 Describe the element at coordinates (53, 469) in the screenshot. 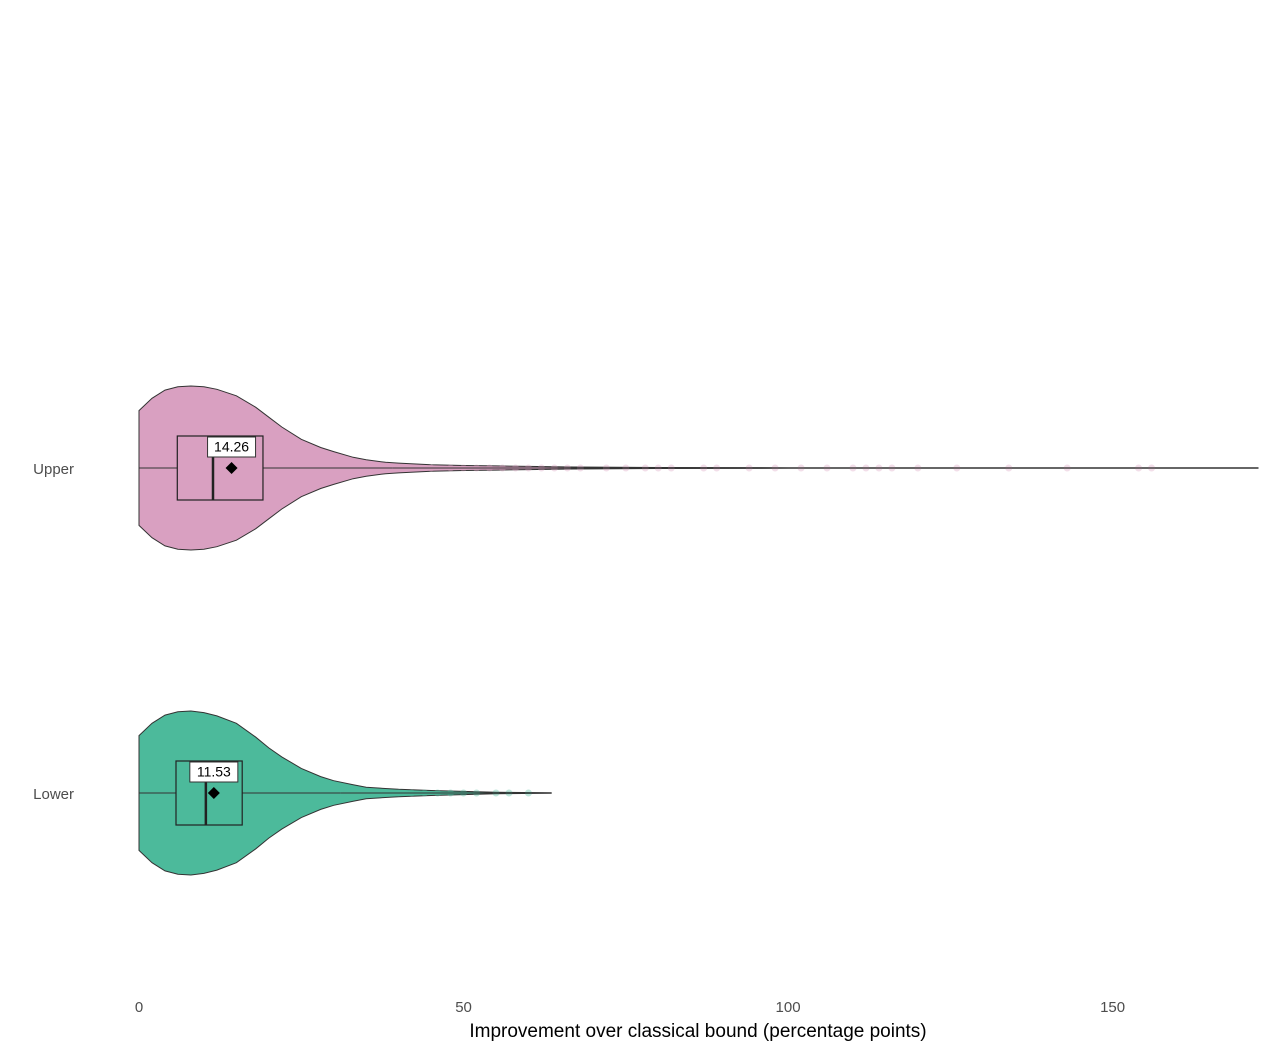

I see `y-tick-label: Upper` at that location.